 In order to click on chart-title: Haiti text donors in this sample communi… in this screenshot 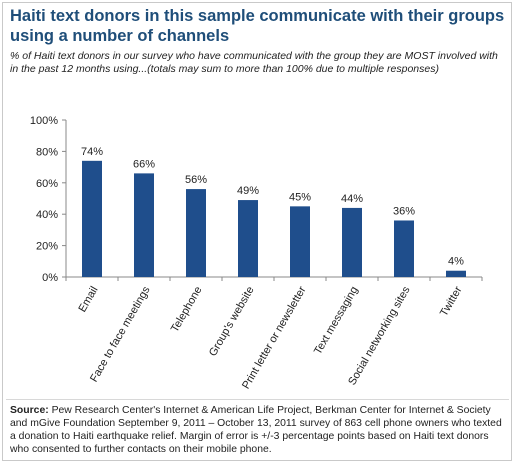, I will do `click(257, 26)`.